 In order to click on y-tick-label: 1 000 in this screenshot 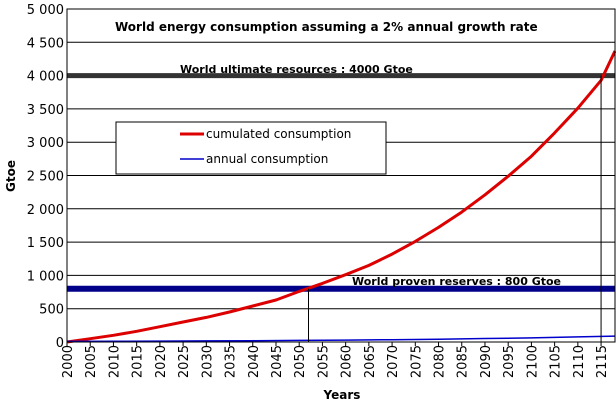, I will do `click(45, 276)`.